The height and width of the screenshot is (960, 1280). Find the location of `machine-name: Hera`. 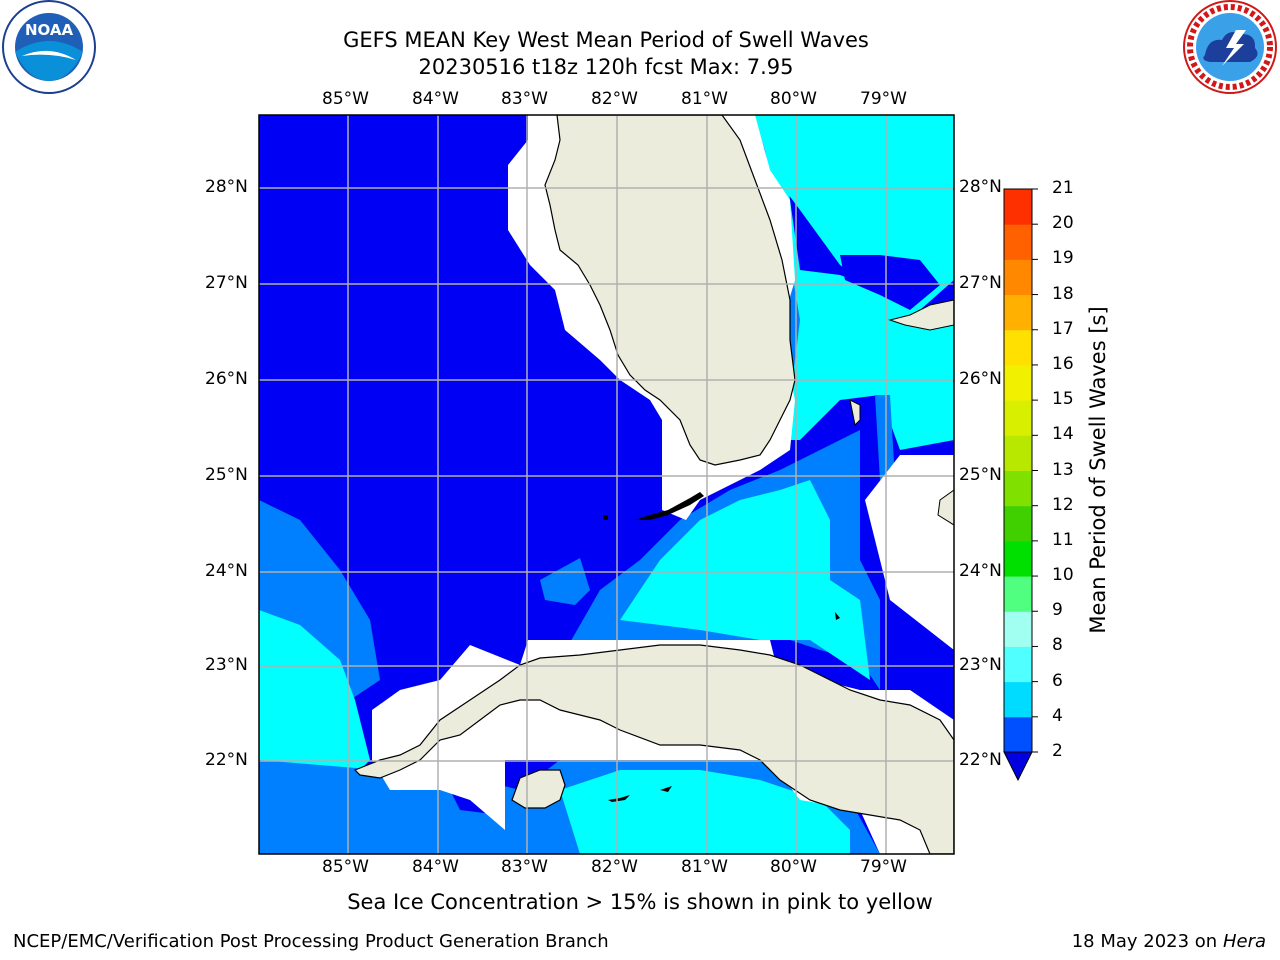

machine-name: Hera is located at coordinates (1244, 941).